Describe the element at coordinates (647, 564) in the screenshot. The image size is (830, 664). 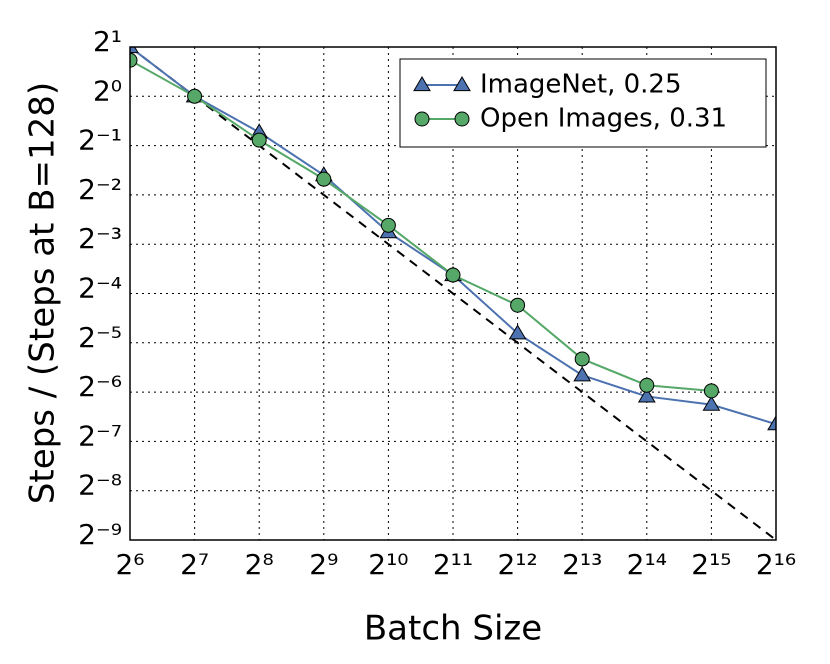
I see `x-tick-label: 2¹⁴` at that location.